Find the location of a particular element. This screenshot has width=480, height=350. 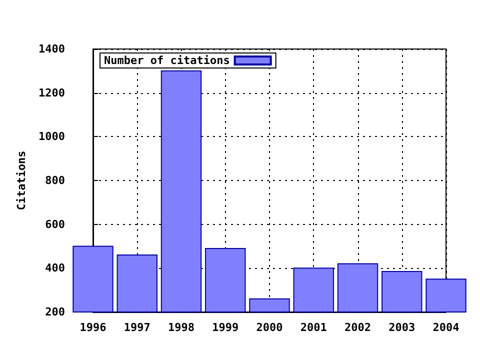

x-tick-label: 1997 is located at coordinates (137, 327).